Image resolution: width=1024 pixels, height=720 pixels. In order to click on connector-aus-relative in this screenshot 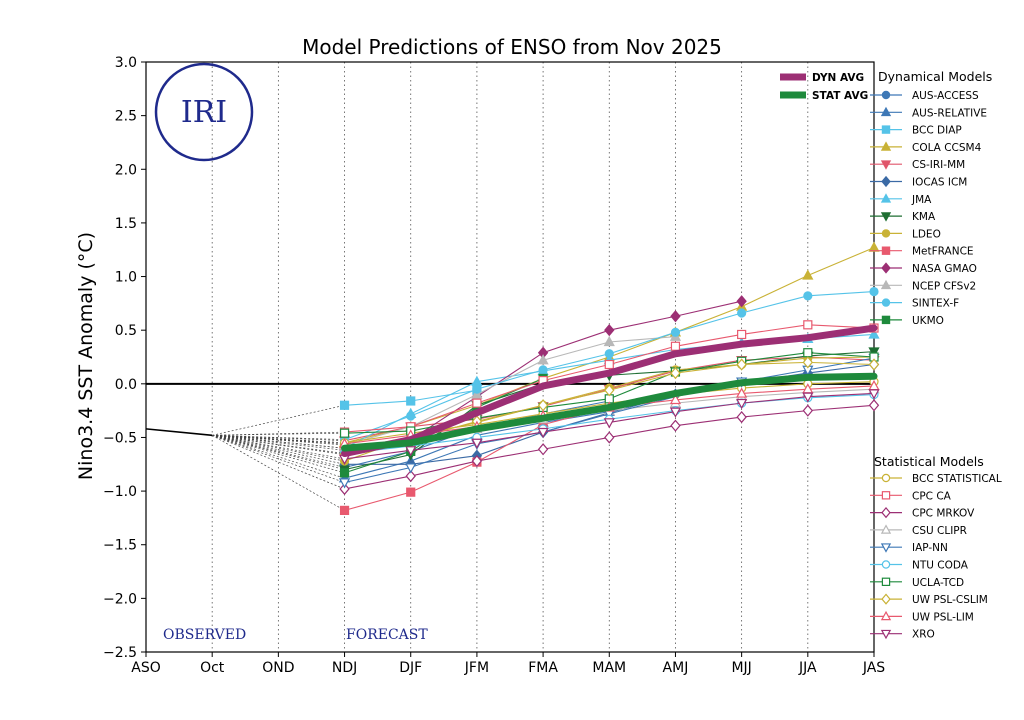, I will do `click(278, 456)`.